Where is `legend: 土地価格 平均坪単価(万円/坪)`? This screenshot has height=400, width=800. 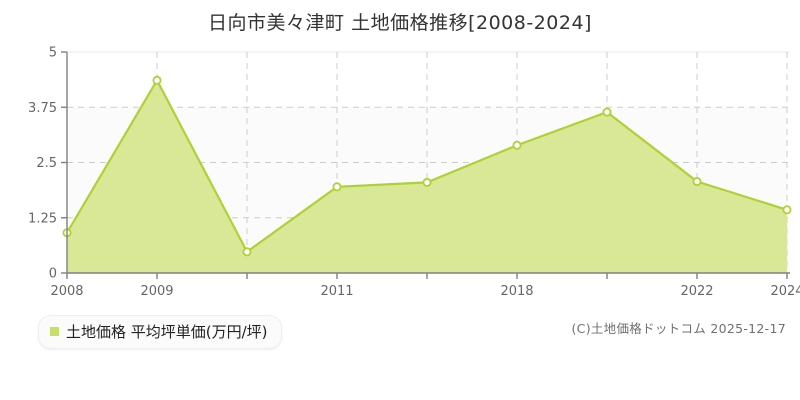
legend: 土地価格 平均坪単価(万円/坪) is located at coordinates (160, 332).